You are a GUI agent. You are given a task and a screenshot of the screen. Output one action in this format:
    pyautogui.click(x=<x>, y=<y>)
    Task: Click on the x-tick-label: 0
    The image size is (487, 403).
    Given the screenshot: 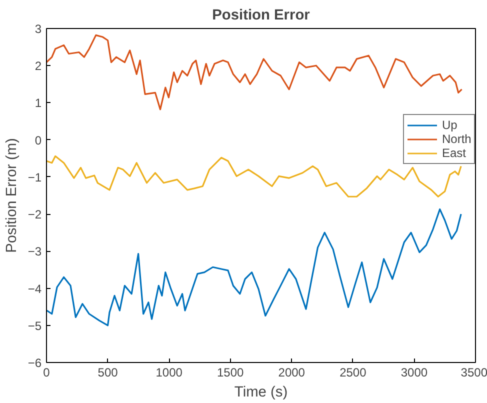 What is the action you would take?
    pyautogui.click(x=46, y=373)
    